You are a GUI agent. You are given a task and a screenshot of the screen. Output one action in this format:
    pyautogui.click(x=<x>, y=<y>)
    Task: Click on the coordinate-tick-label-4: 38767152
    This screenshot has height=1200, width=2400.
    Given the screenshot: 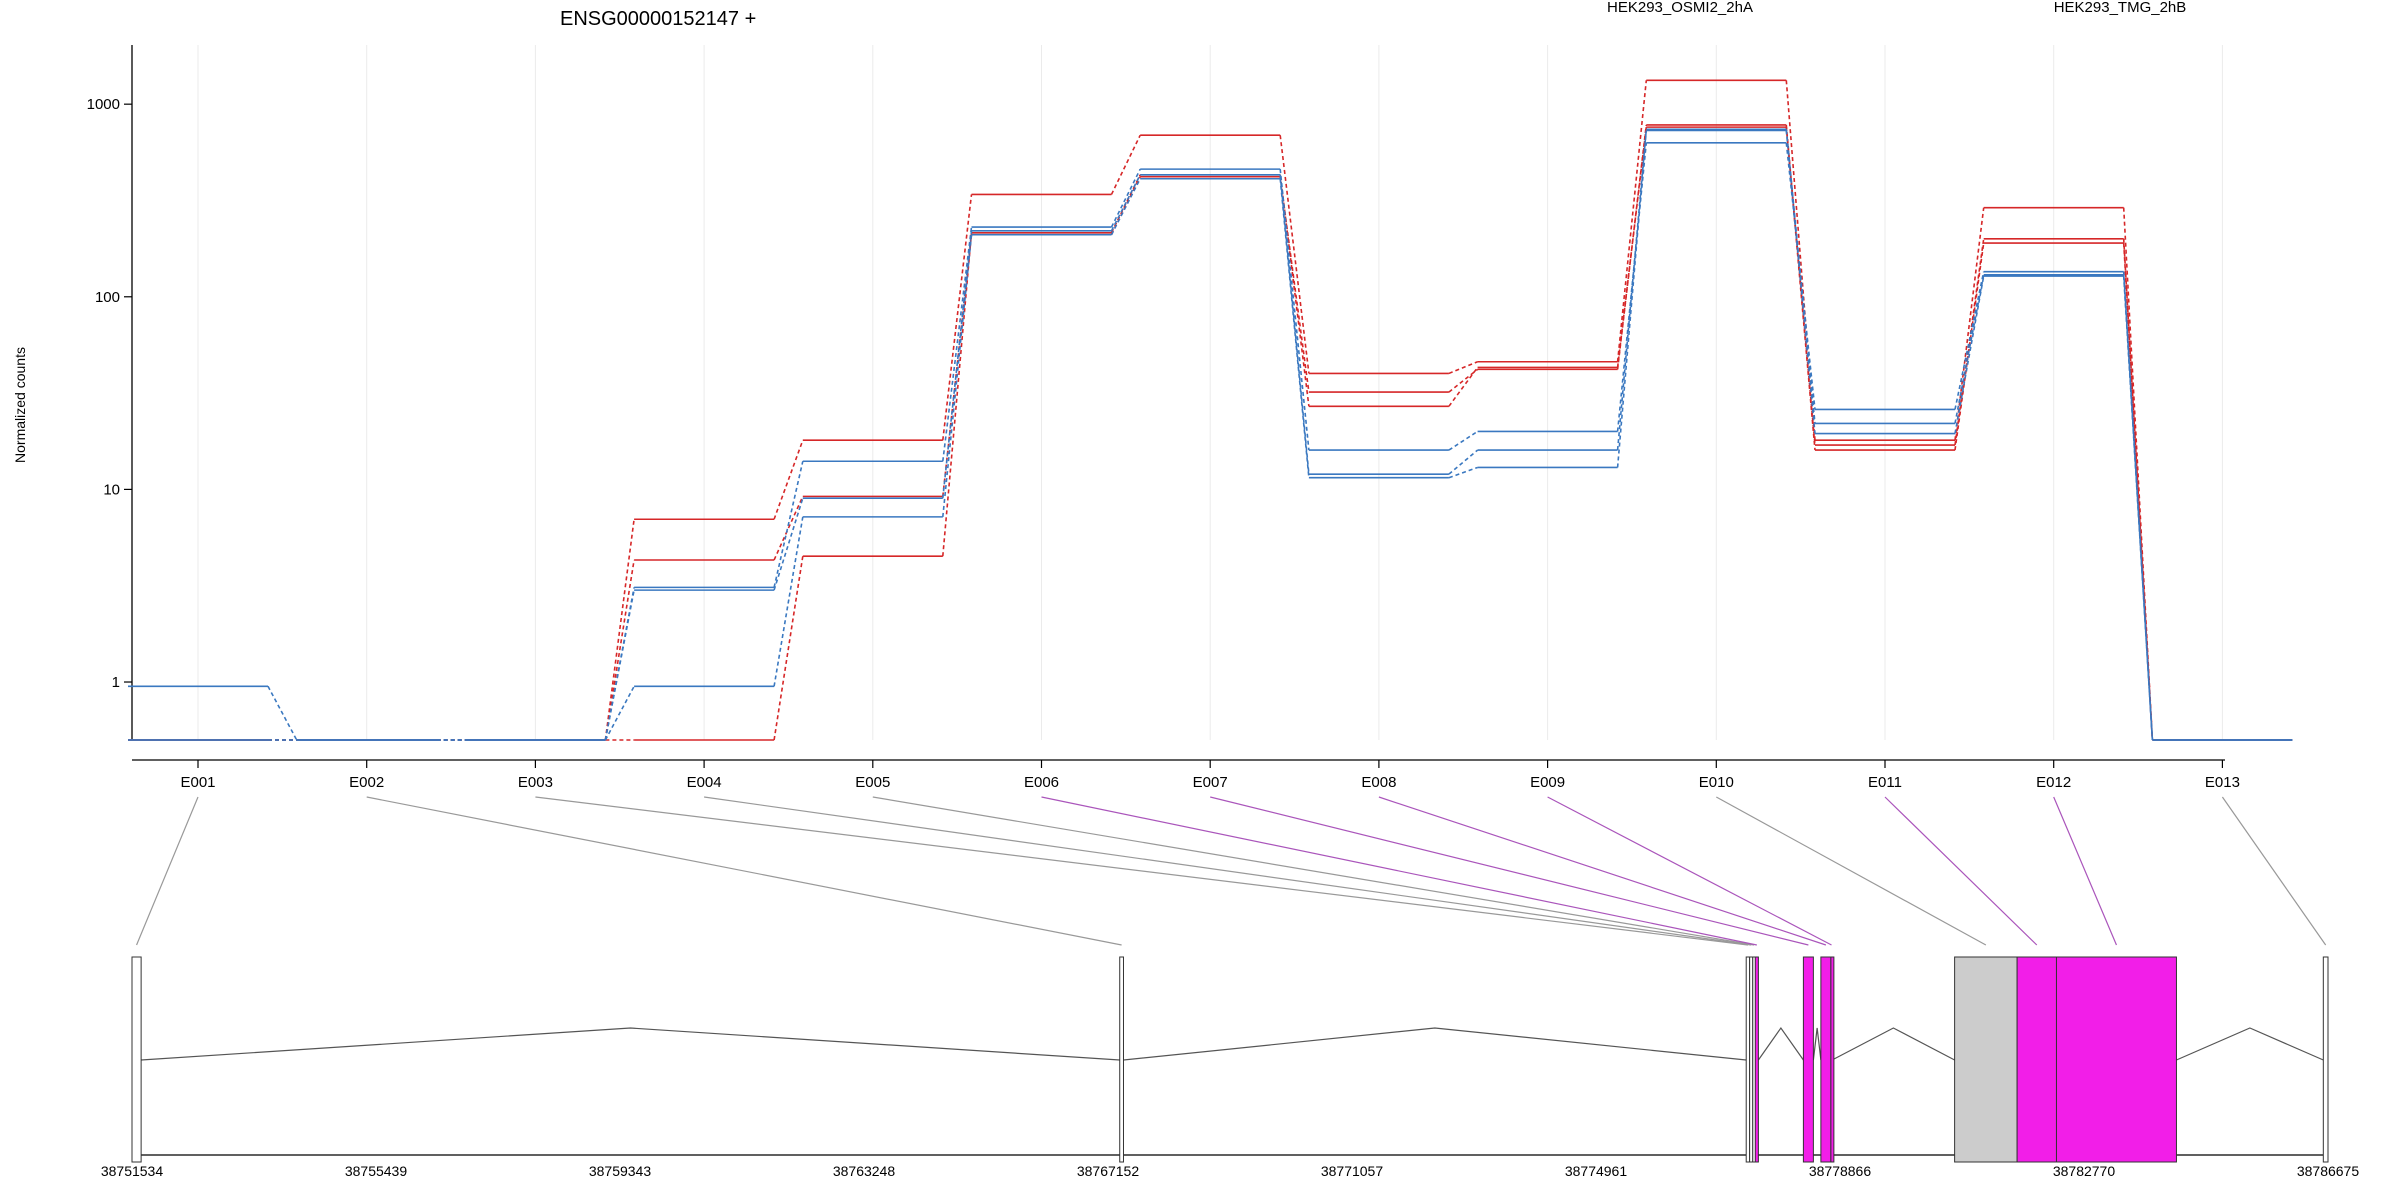 What is the action you would take?
    pyautogui.click(x=1108, y=1171)
    